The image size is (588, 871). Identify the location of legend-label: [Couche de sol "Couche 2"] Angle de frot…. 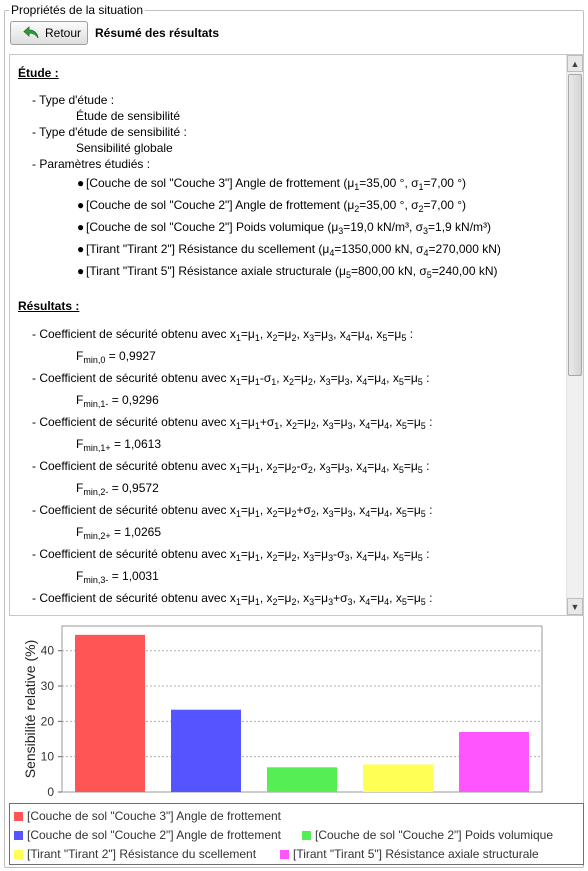
(154, 835).